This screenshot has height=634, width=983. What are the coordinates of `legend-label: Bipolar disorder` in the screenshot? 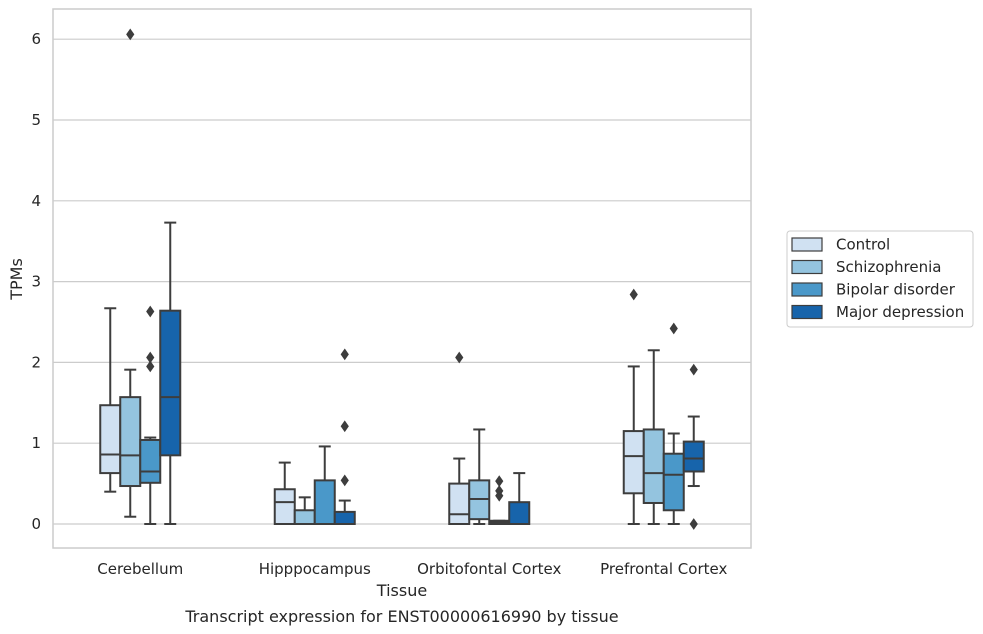 It's located at (896, 290).